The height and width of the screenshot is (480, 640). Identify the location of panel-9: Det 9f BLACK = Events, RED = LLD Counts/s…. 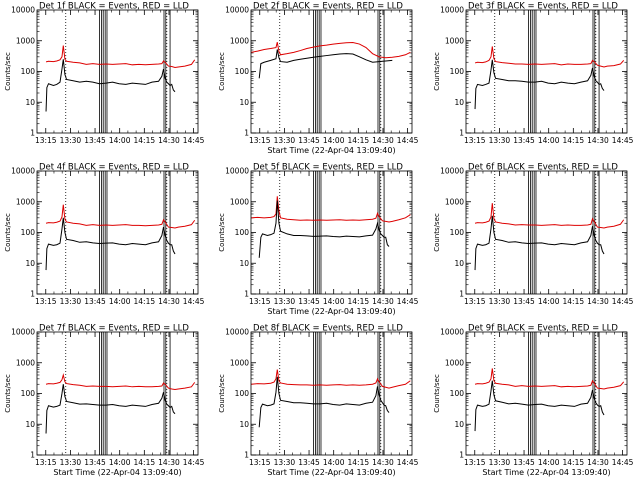
(533, 401).